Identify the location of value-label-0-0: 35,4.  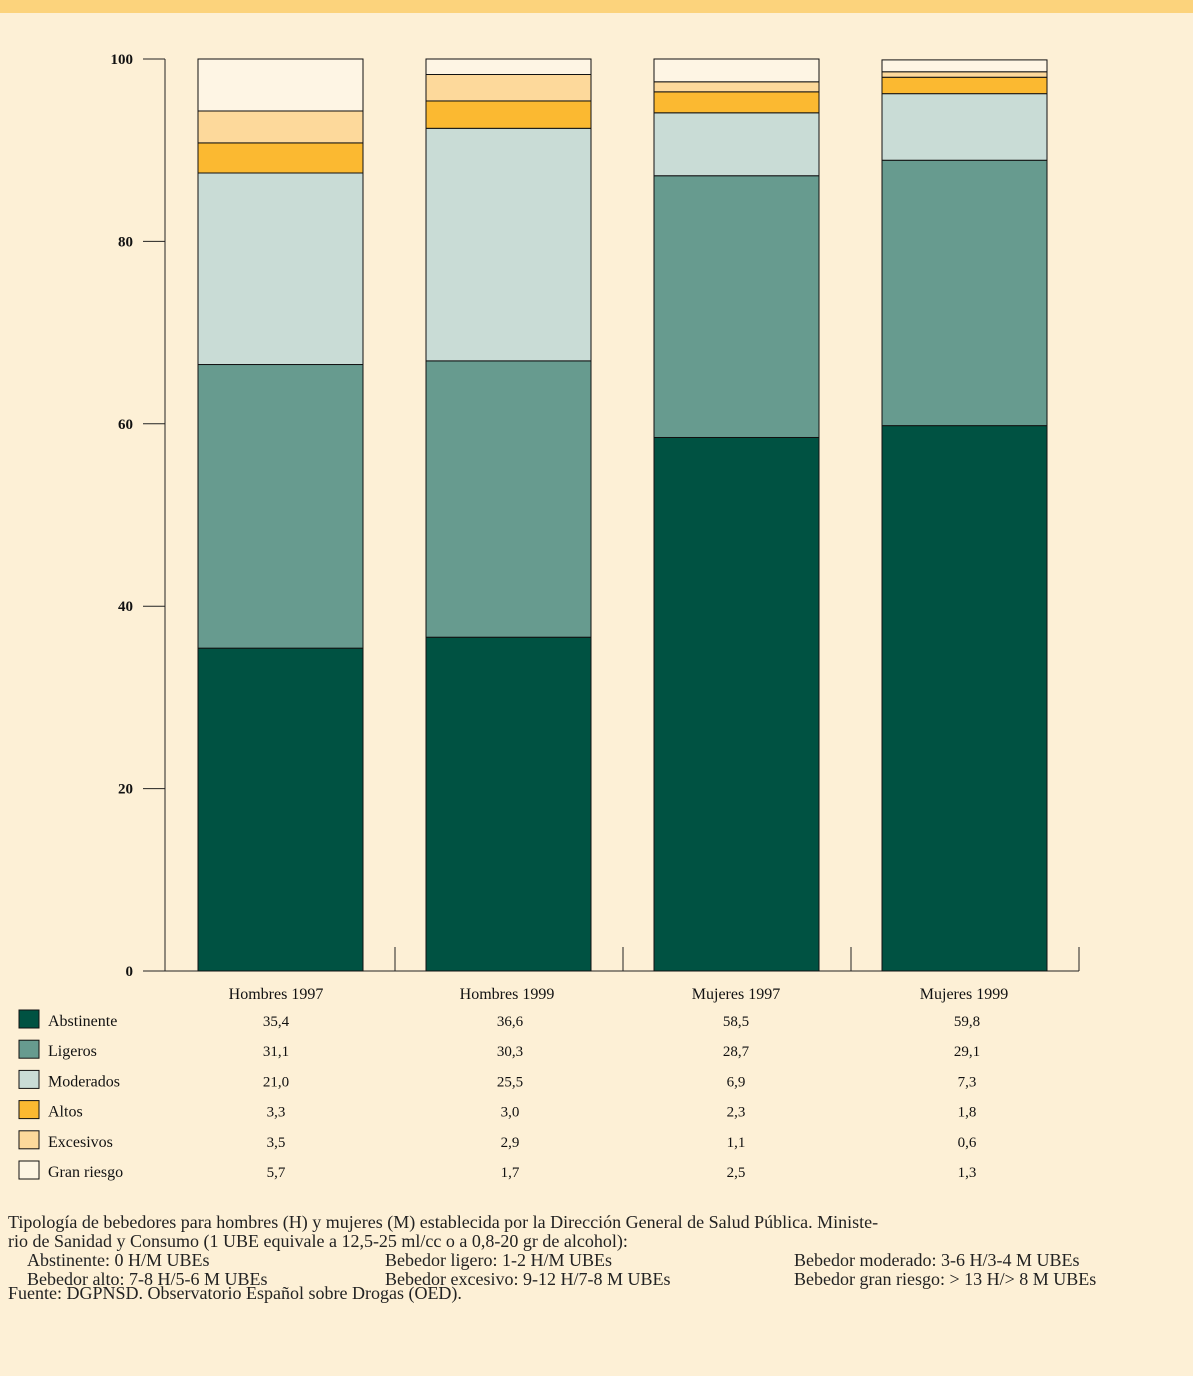
(276, 1022).